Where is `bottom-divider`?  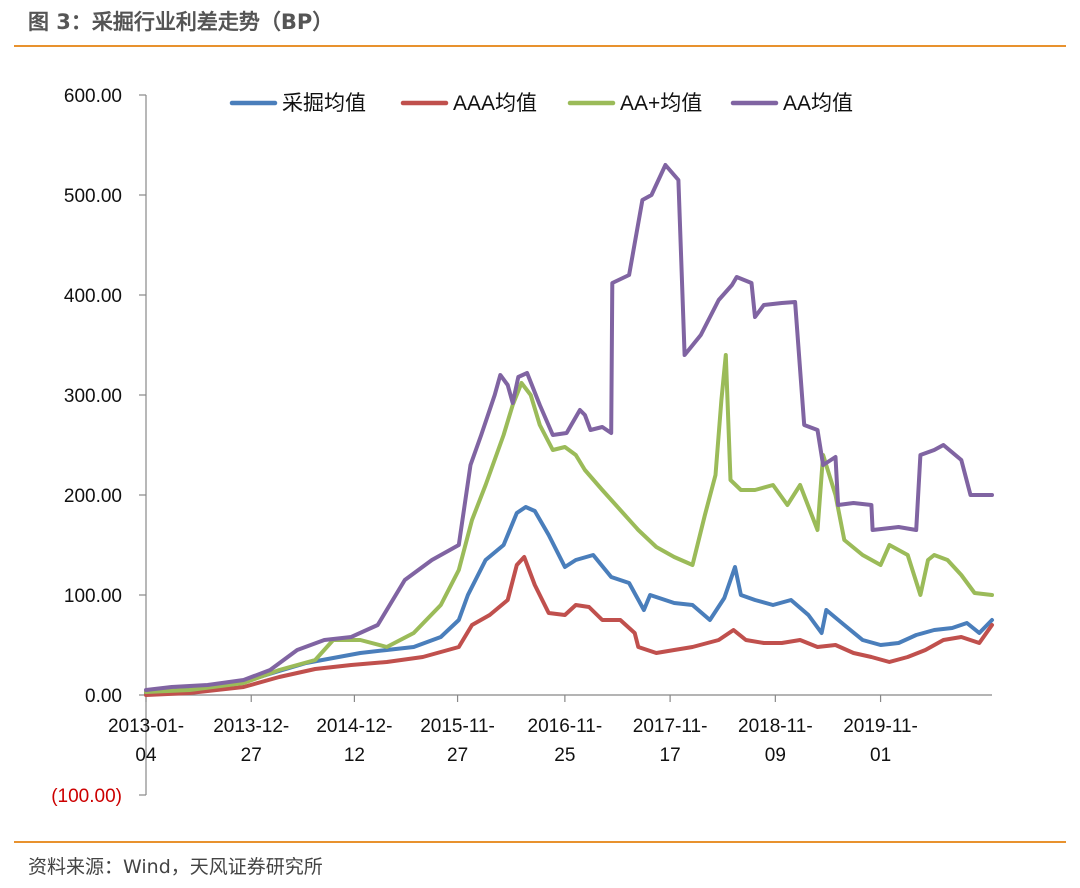 bottom-divider is located at coordinates (540, 842).